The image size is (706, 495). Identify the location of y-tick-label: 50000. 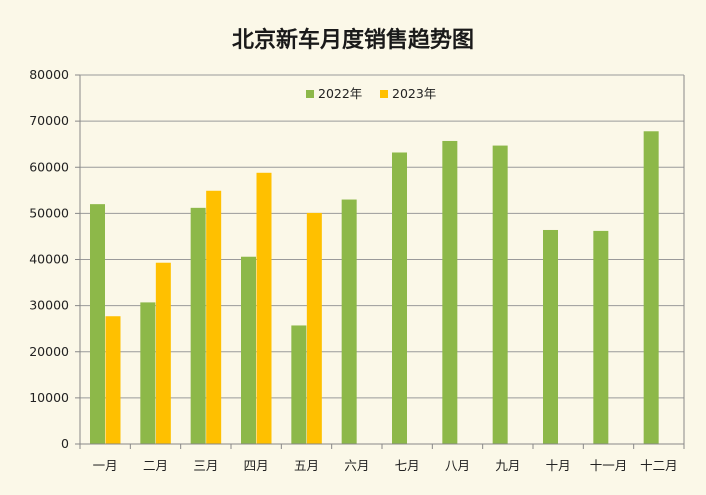
(49, 212).